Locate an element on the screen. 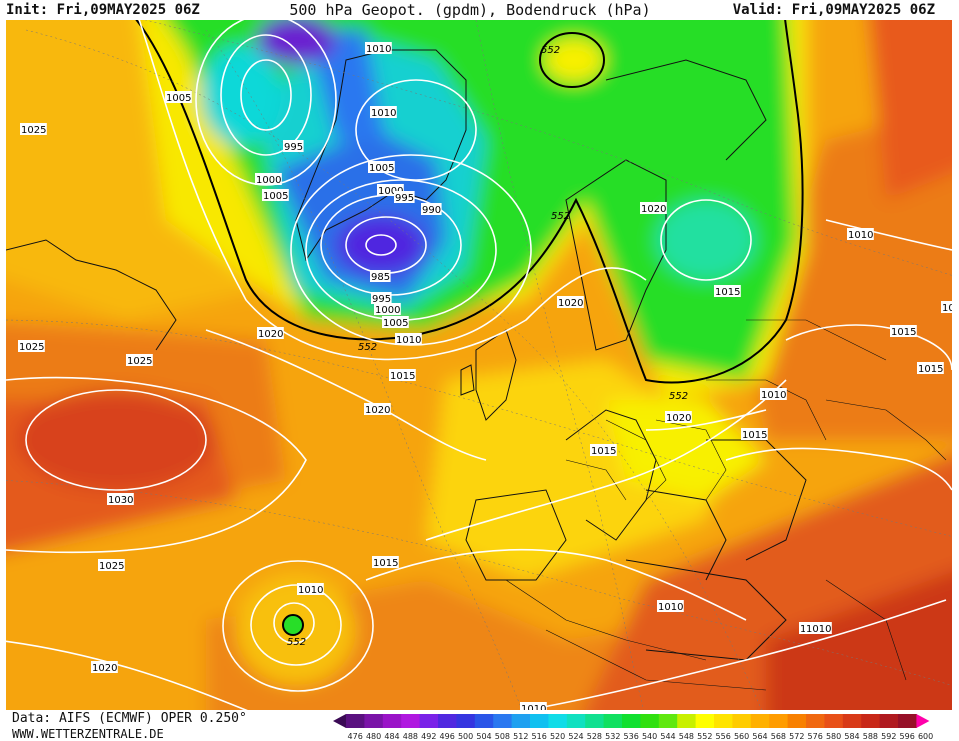  isobar-label: 1030 is located at coordinates (120, 499).